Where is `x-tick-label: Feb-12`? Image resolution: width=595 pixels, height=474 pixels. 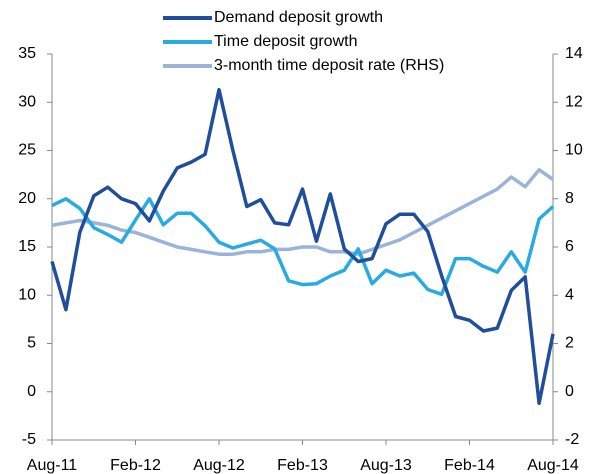
x-tick-label: Feb-12 is located at coordinates (135, 465).